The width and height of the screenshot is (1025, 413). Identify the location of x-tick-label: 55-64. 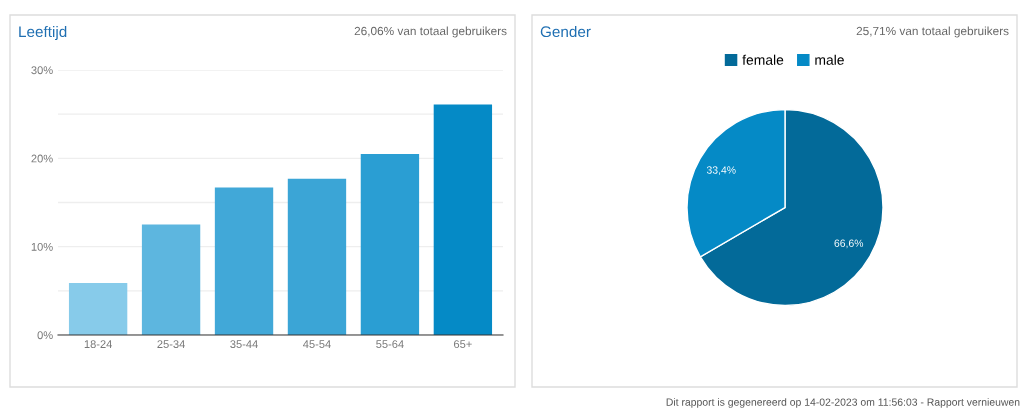
(390, 344).